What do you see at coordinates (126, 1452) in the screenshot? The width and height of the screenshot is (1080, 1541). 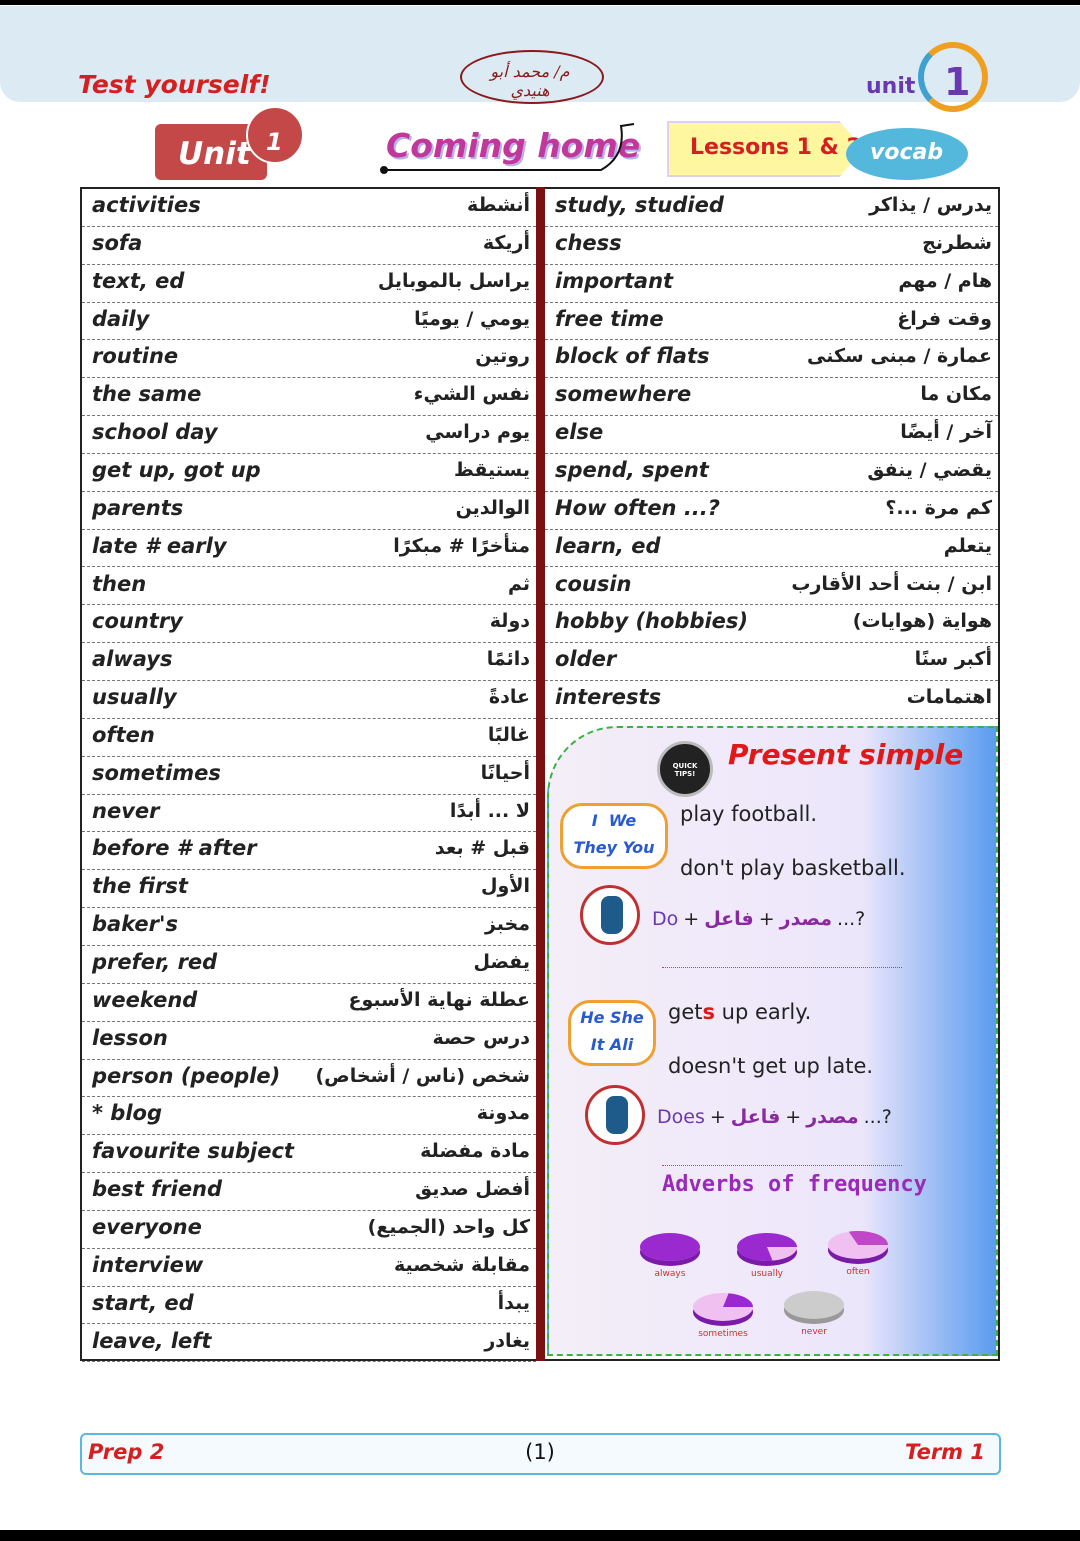 I see `footer-left: Prep 2` at bounding box center [126, 1452].